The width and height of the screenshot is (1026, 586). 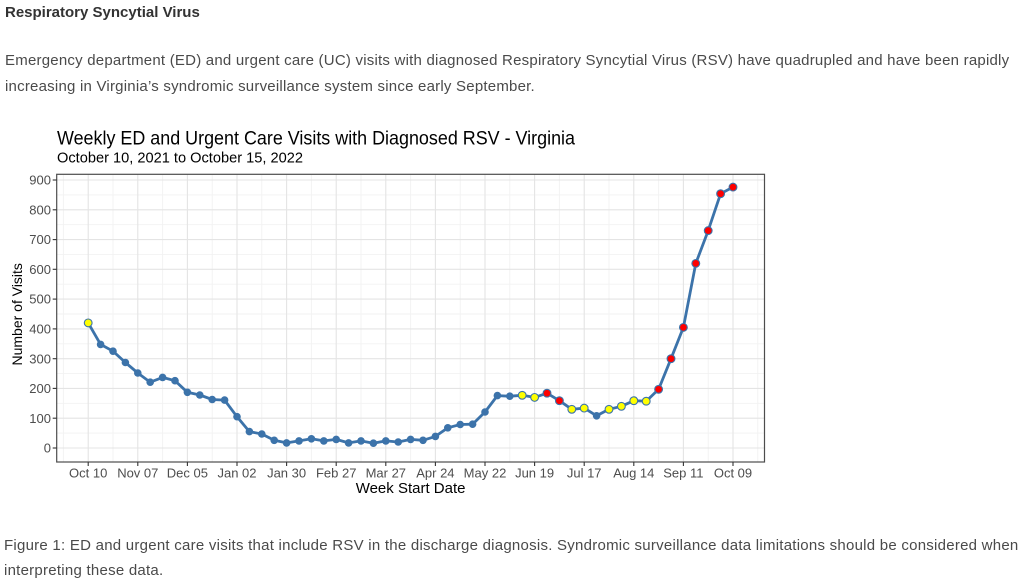 I want to click on svg-text: Week Start Date, so click(x=411, y=488).